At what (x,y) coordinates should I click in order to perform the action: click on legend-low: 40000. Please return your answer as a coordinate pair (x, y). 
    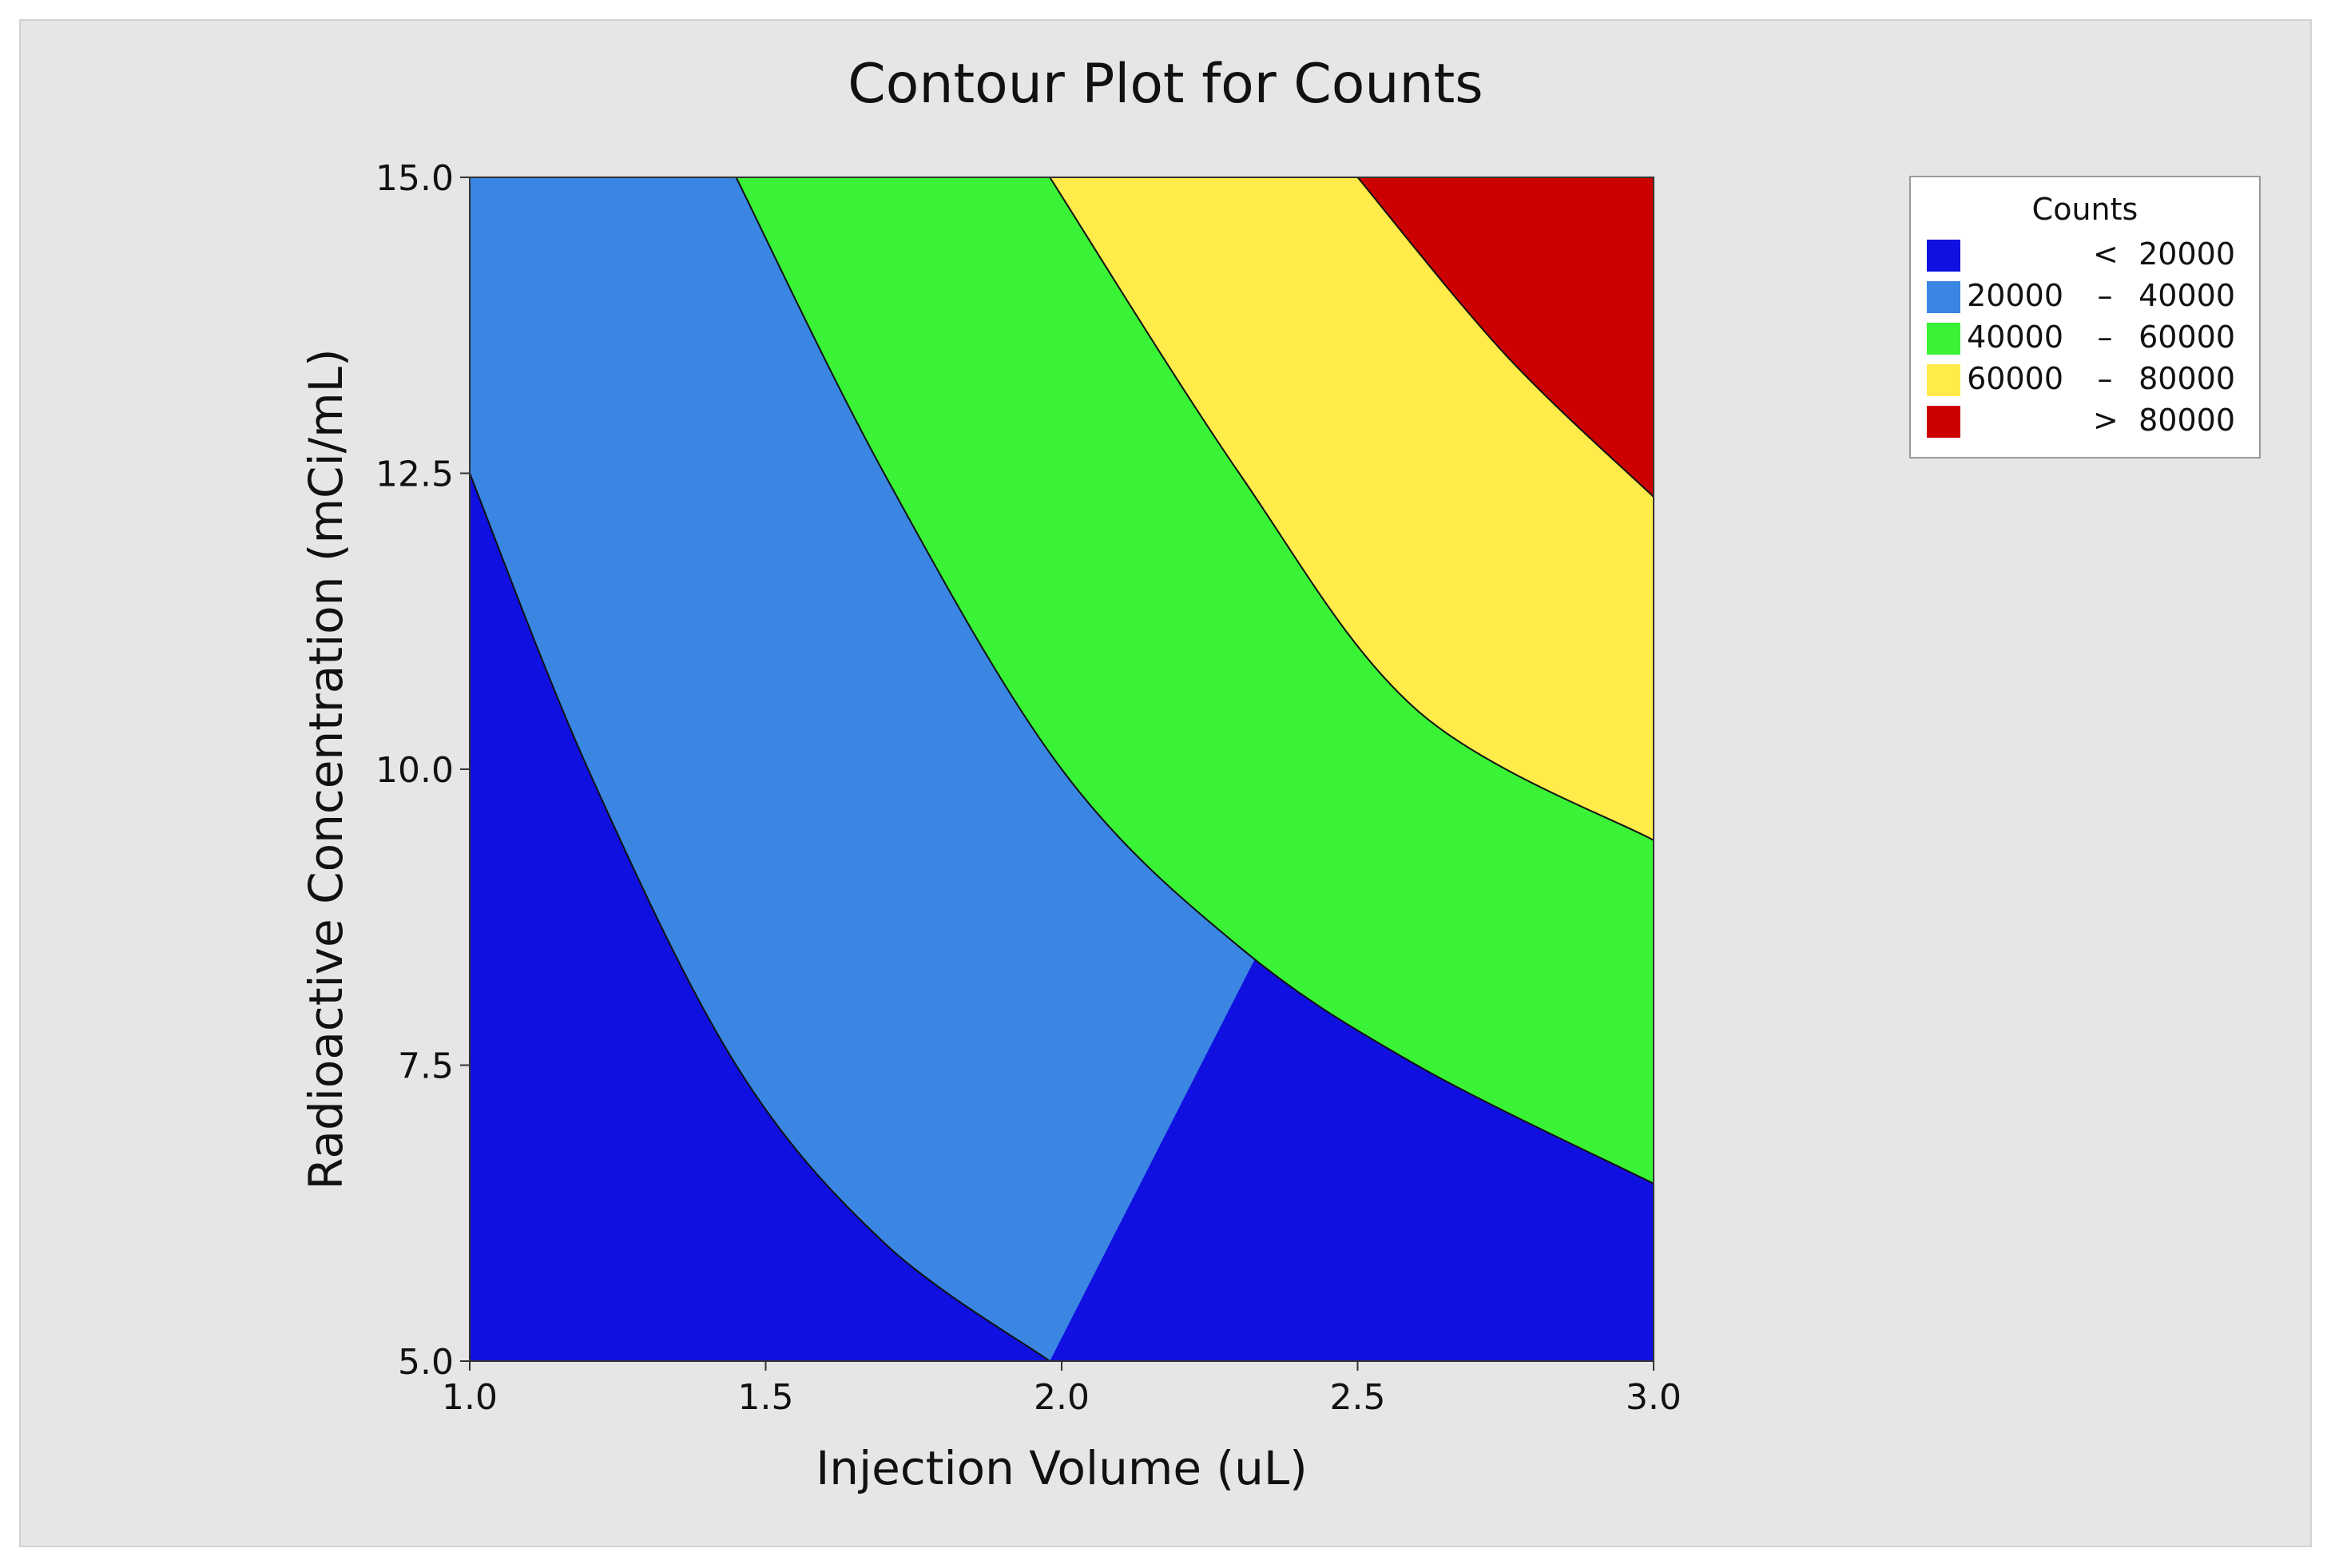
    Looking at the image, I should click on (2015, 337).